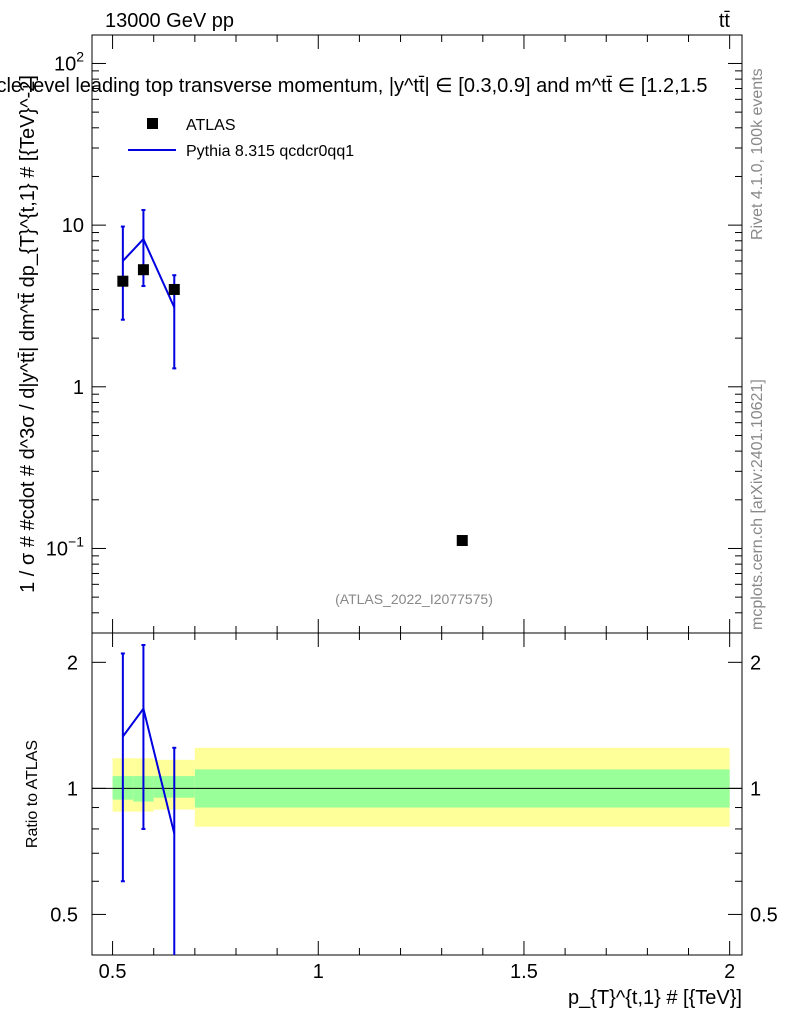  I want to click on legend-data-label: ATLAS, so click(211, 125).